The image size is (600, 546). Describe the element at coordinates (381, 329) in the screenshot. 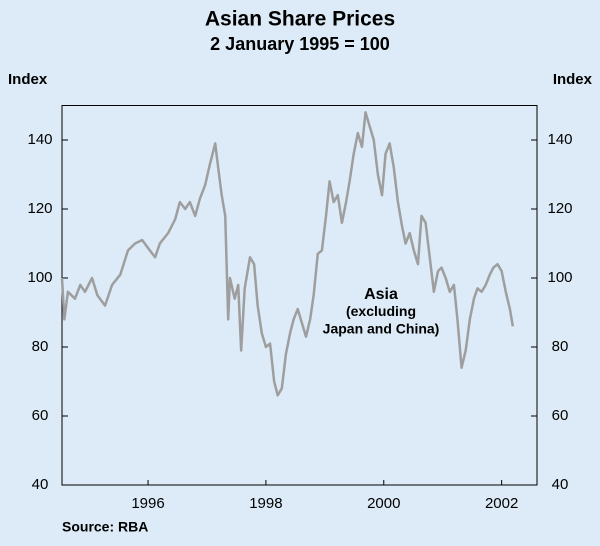

I see `annotation: Japan and China)` at that location.